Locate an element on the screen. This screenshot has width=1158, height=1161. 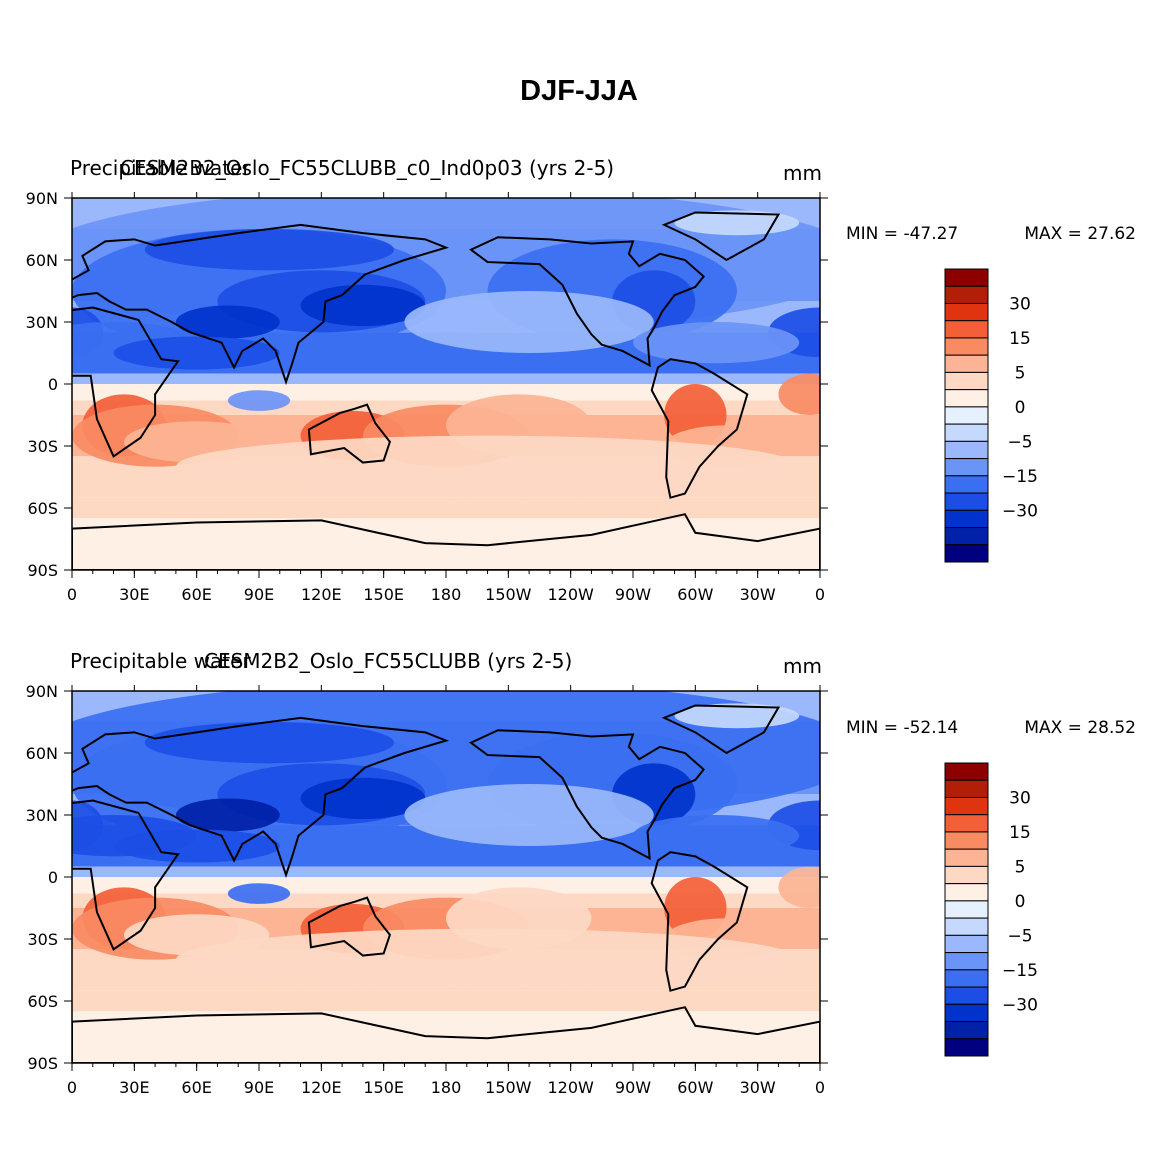
panel-bottom-units: mm is located at coordinates (802, 666).